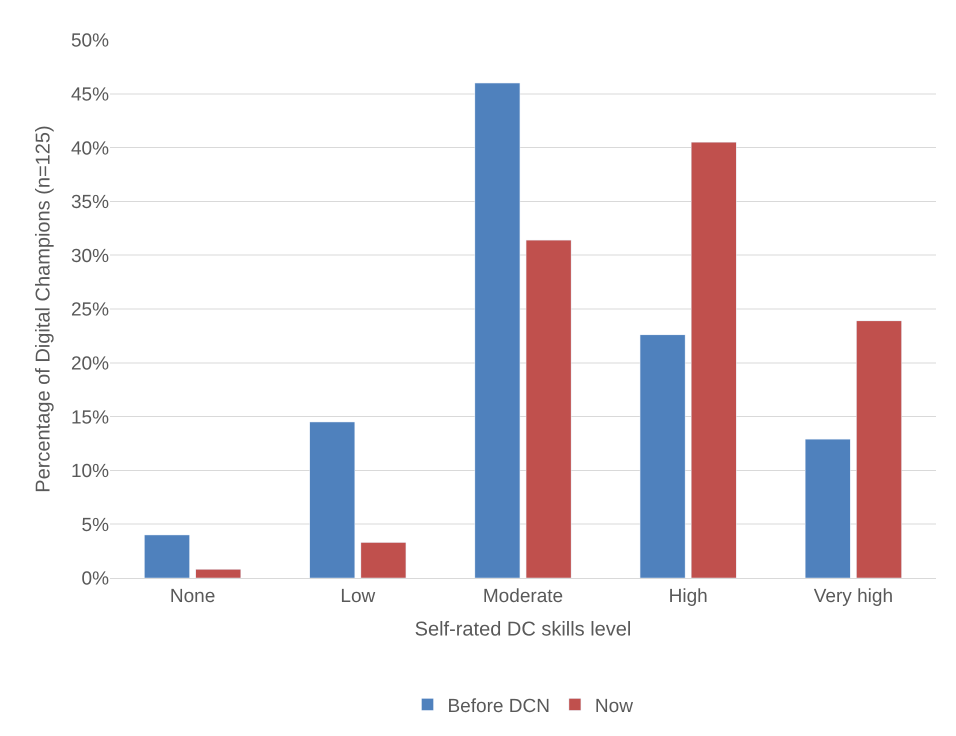  I want to click on x-tick-label: None, so click(193, 596).